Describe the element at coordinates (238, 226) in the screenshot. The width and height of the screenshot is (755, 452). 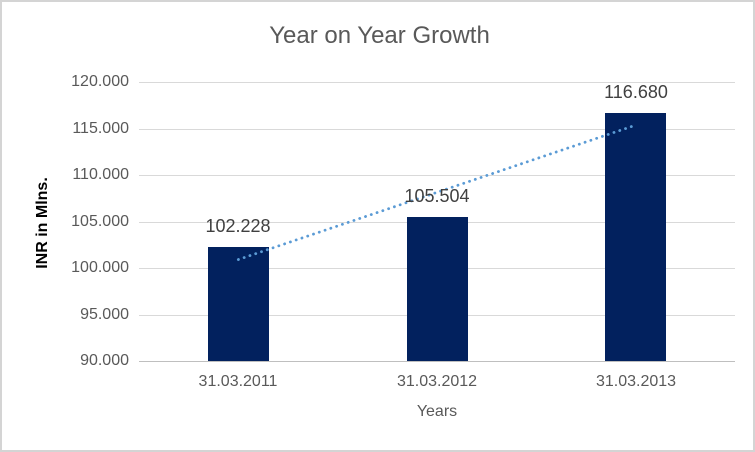
I see `bar-value-label: 102.228` at that location.